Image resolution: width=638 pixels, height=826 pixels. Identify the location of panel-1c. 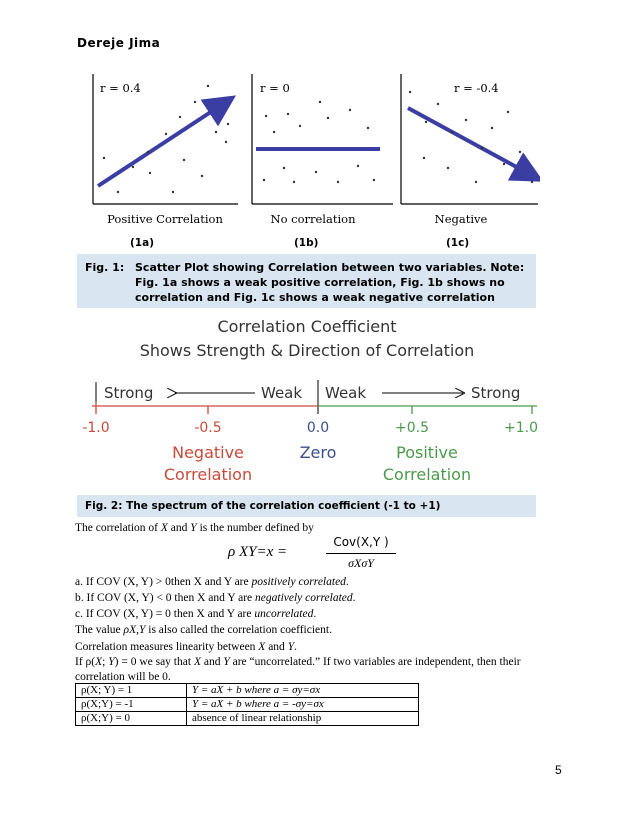
(470, 139).